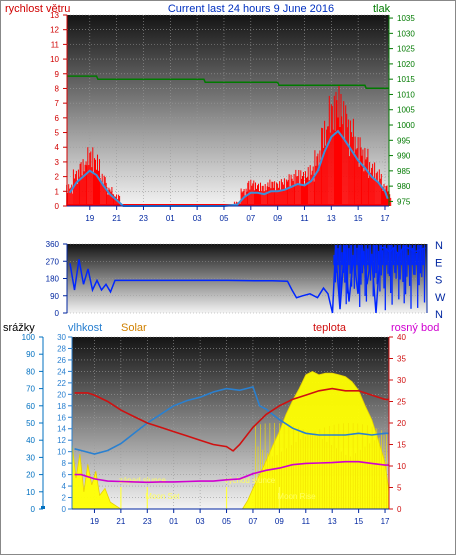 This screenshot has width=456, height=559. I want to click on wind-y-tick-label: 3, so click(57, 162).